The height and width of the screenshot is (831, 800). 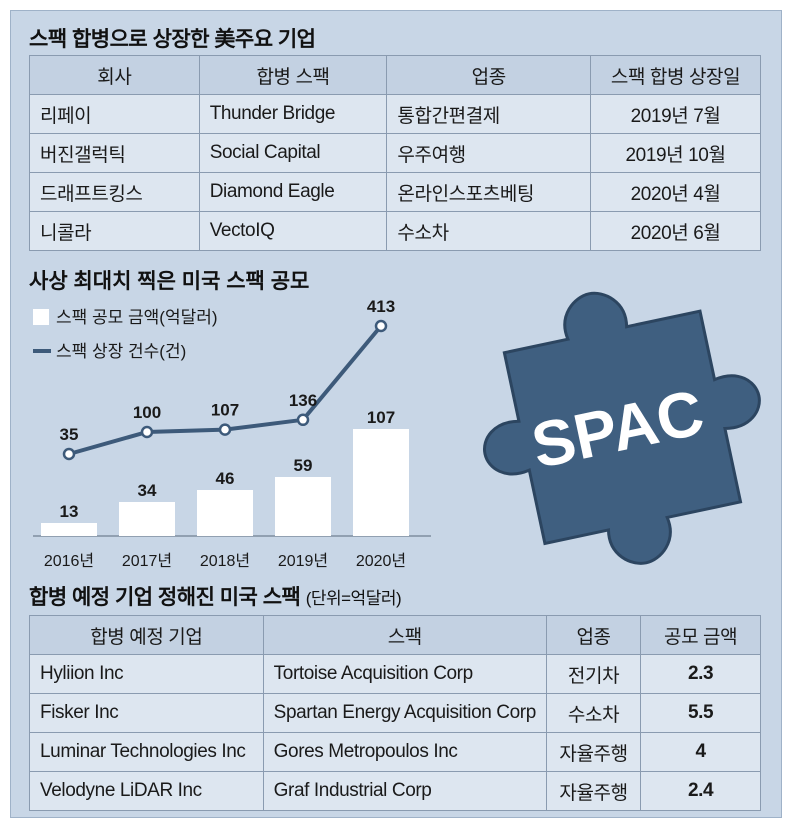 I want to click on cell-spac: Tortoise Acquisition Corp, so click(x=404, y=674).